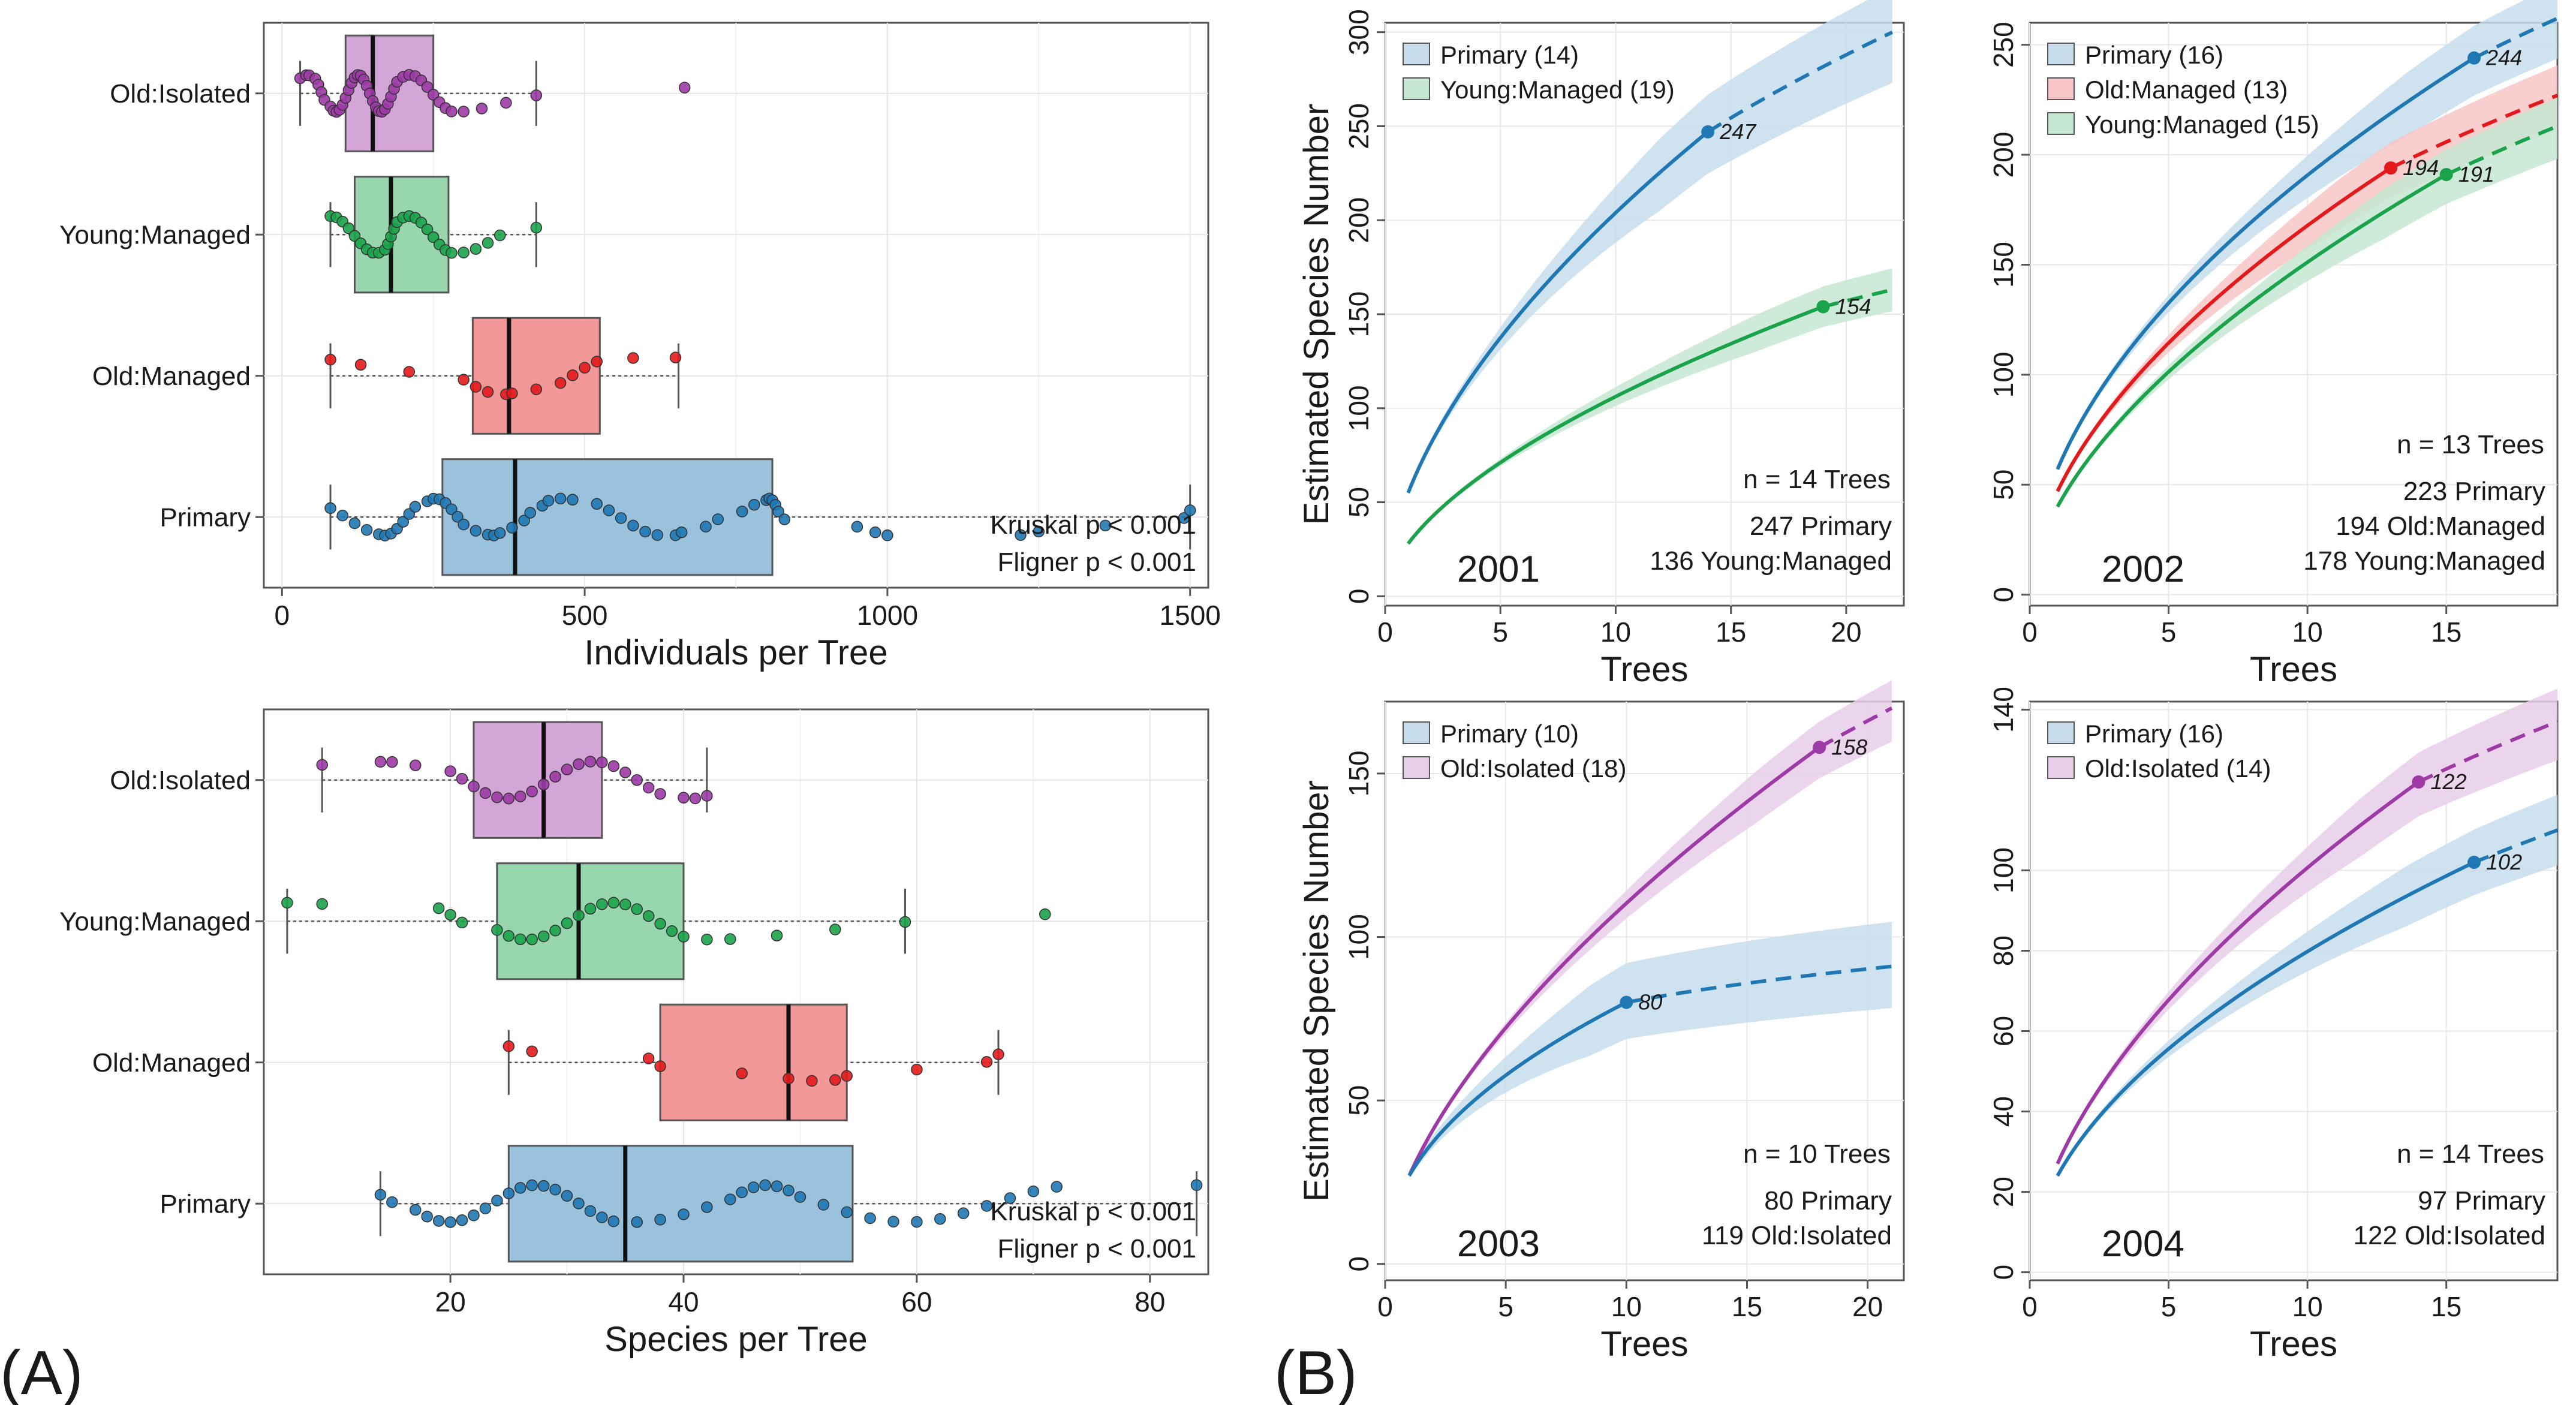 The height and width of the screenshot is (1405, 2576). What do you see at coordinates (2474, 491) in the screenshot?
I see `summary-annotation: 223 Primary` at bounding box center [2474, 491].